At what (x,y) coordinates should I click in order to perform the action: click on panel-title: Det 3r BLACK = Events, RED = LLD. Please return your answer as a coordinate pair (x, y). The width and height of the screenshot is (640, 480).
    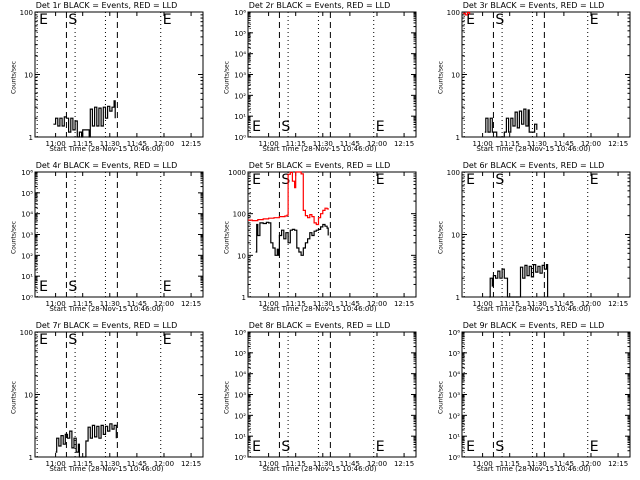
    Looking at the image, I should click on (533, 5).